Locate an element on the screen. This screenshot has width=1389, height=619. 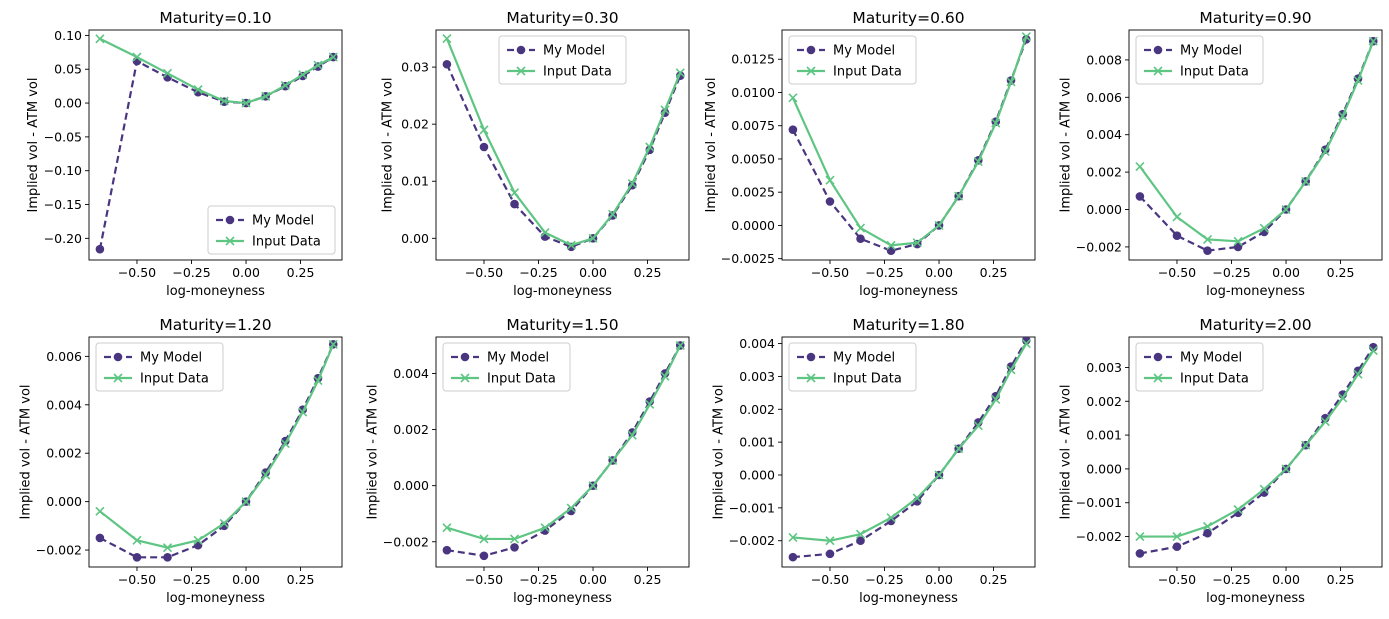
y-axis-label: Implied vol - ATM vol is located at coordinates (718, 451).